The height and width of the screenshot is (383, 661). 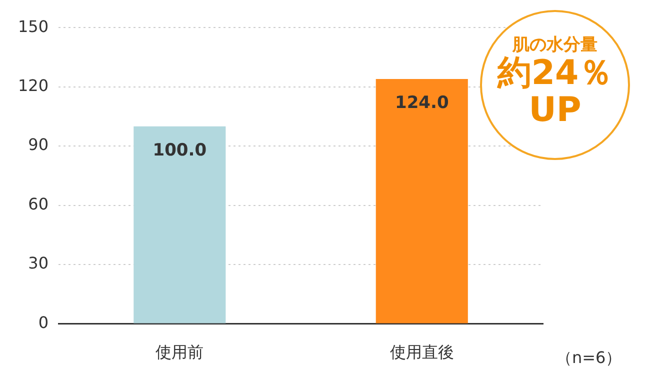 What do you see at coordinates (38, 204) in the screenshot?
I see `y-tick-label: 60` at bounding box center [38, 204].